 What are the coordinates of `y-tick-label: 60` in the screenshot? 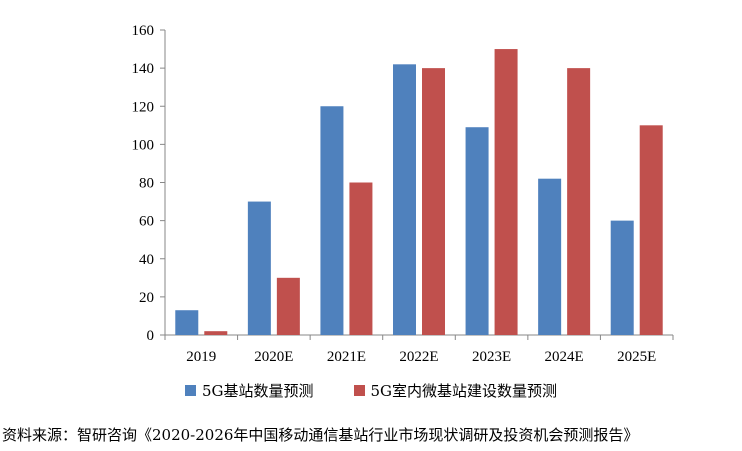 It's located at (146, 222).